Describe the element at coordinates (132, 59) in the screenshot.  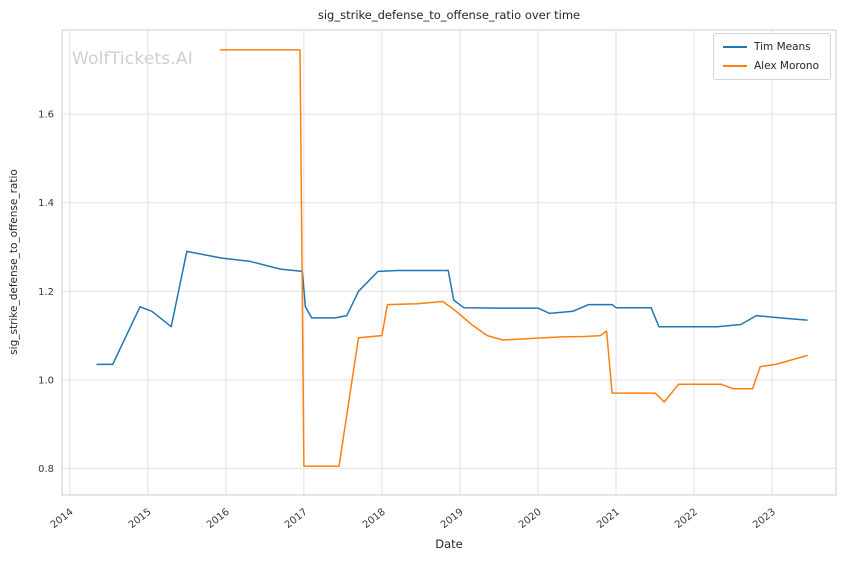
I see `watermark: WolfTickets.AI` at that location.